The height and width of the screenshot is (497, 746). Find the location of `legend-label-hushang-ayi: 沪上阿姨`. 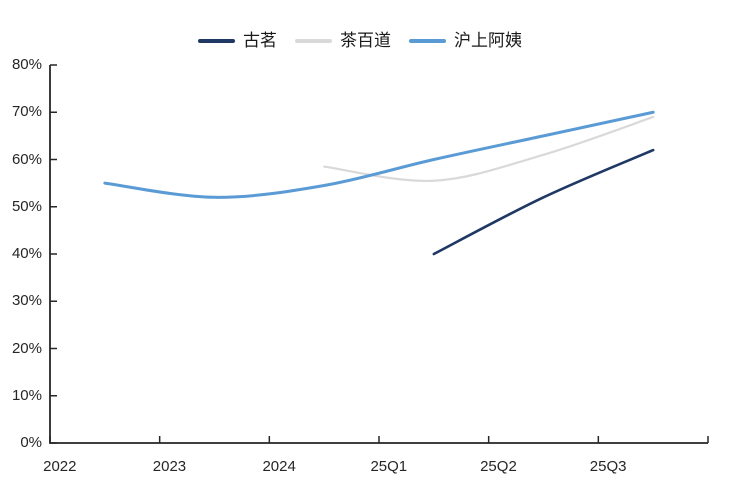

legend-label-hushang-ayi: 沪上阿姨 is located at coordinates (488, 40).